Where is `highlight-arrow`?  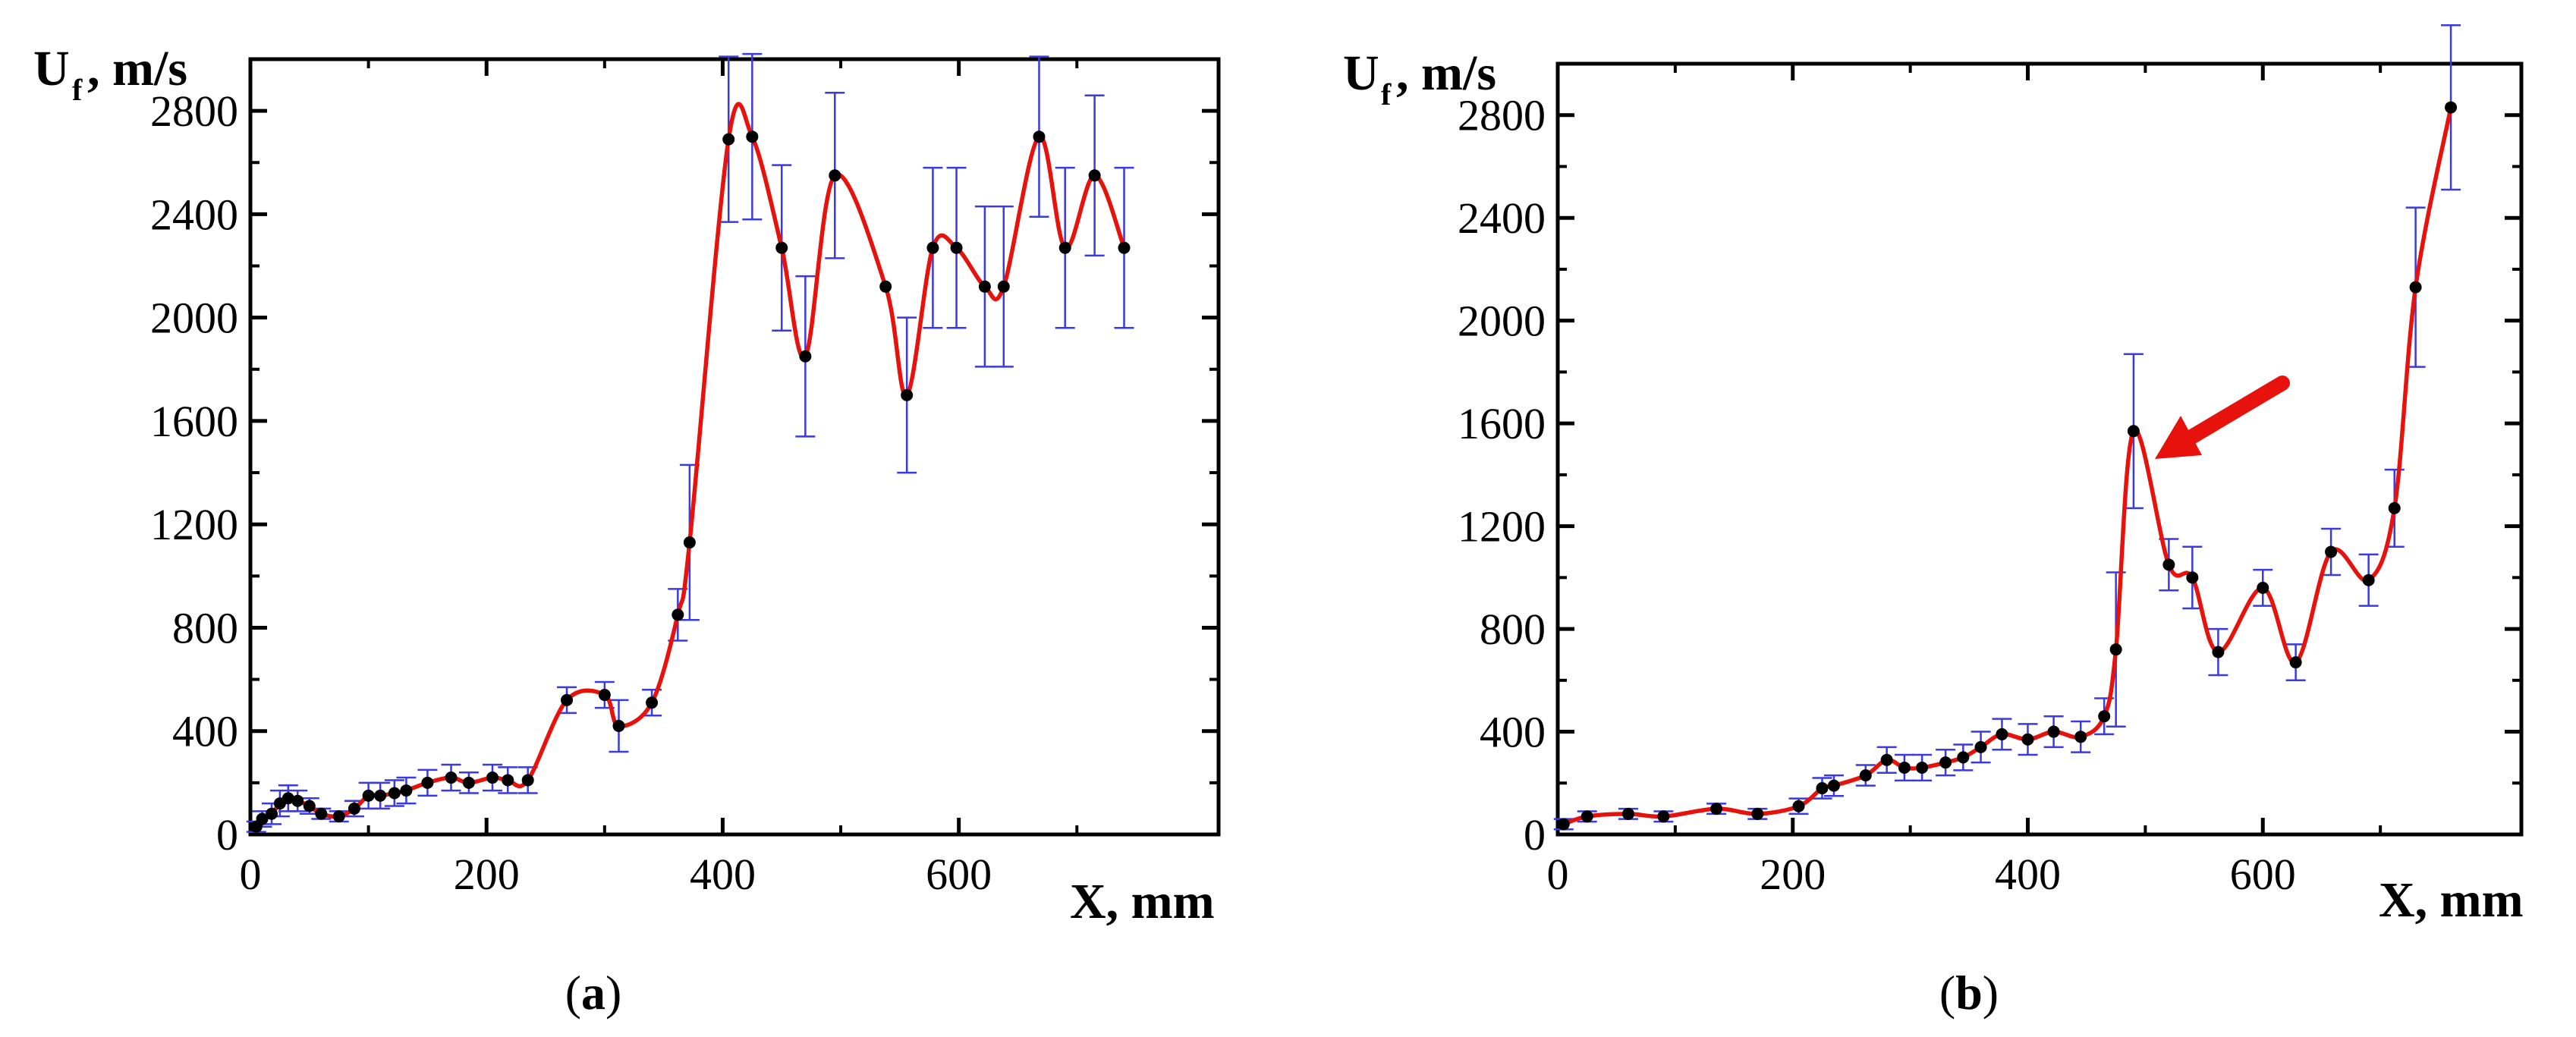
highlight-arrow is located at coordinates (2222, 417).